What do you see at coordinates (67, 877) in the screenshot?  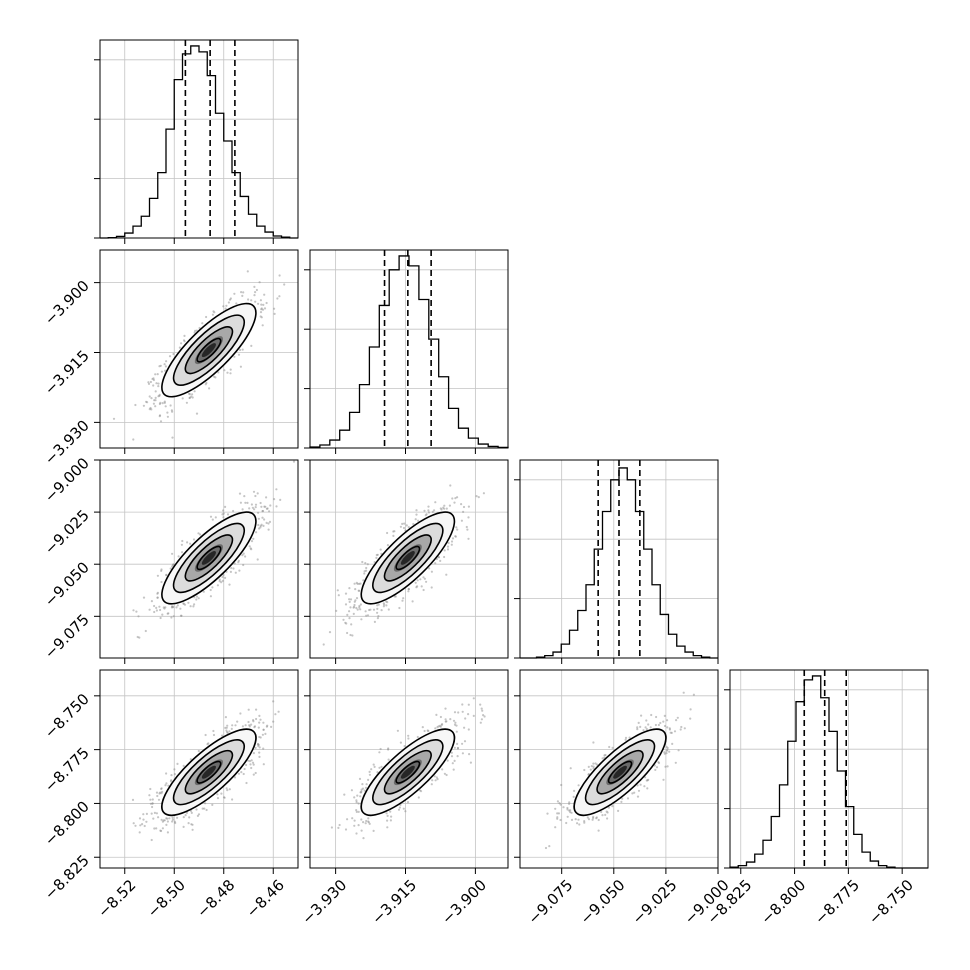 I see `y-tick-label: −8.825` at bounding box center [67, 877].